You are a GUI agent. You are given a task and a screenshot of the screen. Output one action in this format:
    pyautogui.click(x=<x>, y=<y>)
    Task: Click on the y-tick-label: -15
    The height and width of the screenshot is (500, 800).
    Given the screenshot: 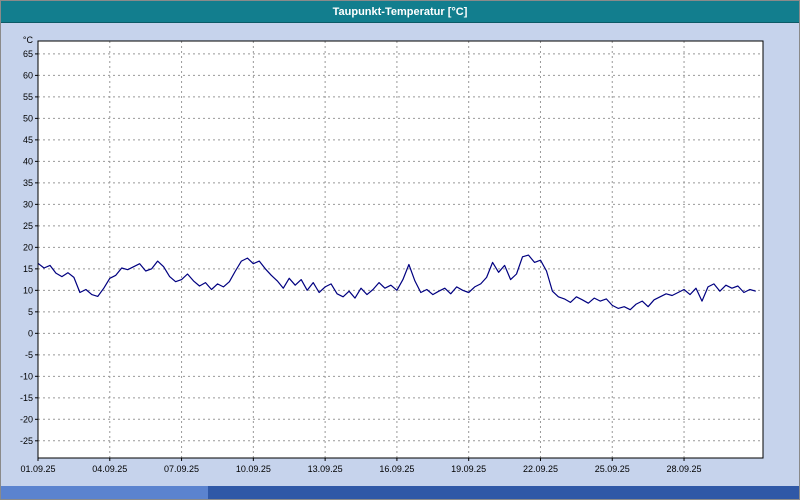 What is the action you would take?
    pyautogui.click(x=26, y=398)
    